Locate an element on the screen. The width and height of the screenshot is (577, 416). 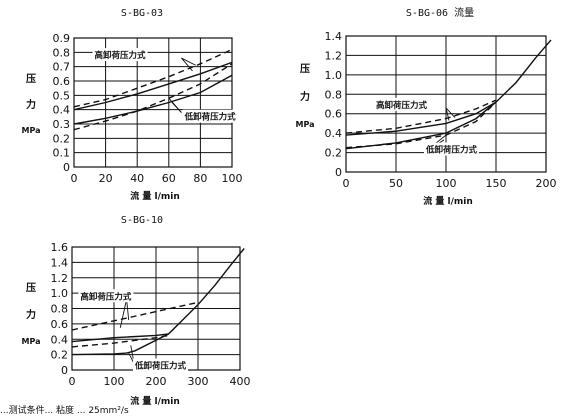
y-tick-label: 0.9 is located at coordinates (62, 38).